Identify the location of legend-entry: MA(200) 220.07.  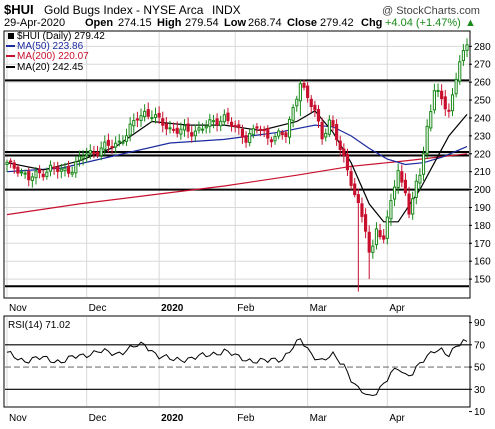
(53, 56).